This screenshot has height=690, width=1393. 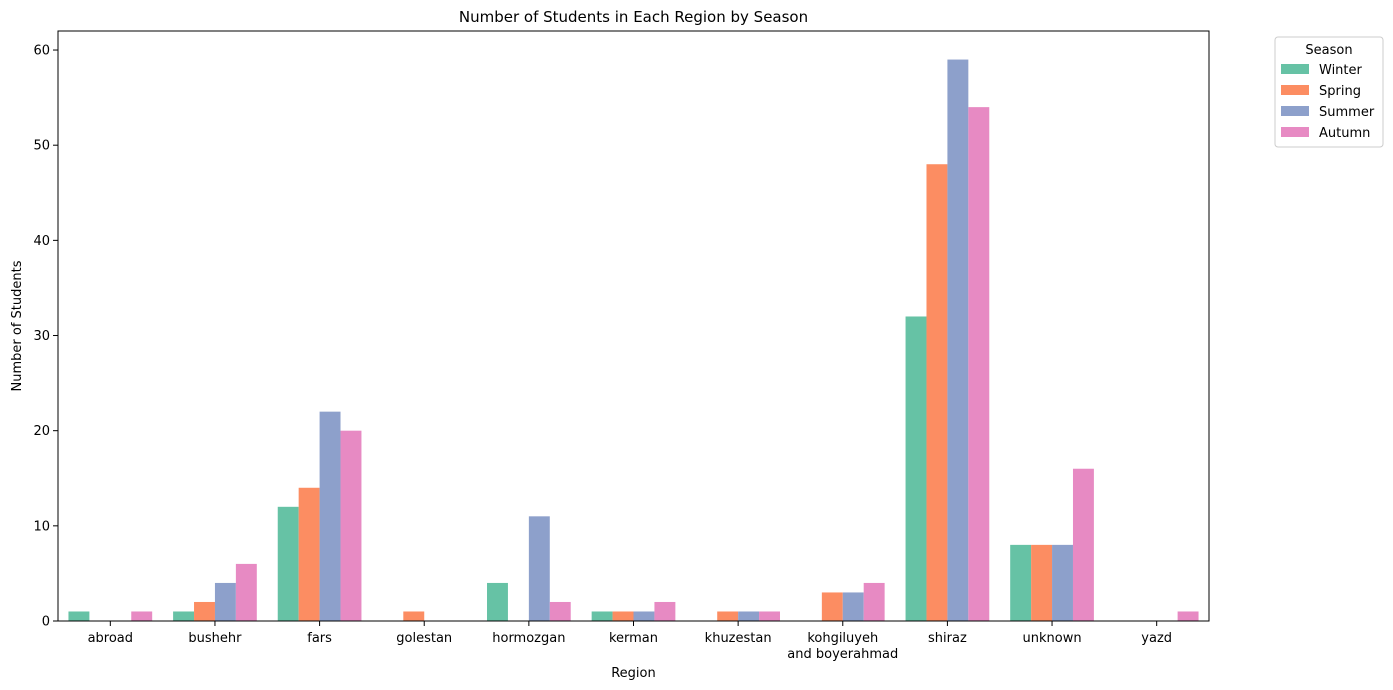 What do you see at coordinates (41, 431) in the screenshot?
I see `y-tick-label: 20` at bounding box center [41, 431].